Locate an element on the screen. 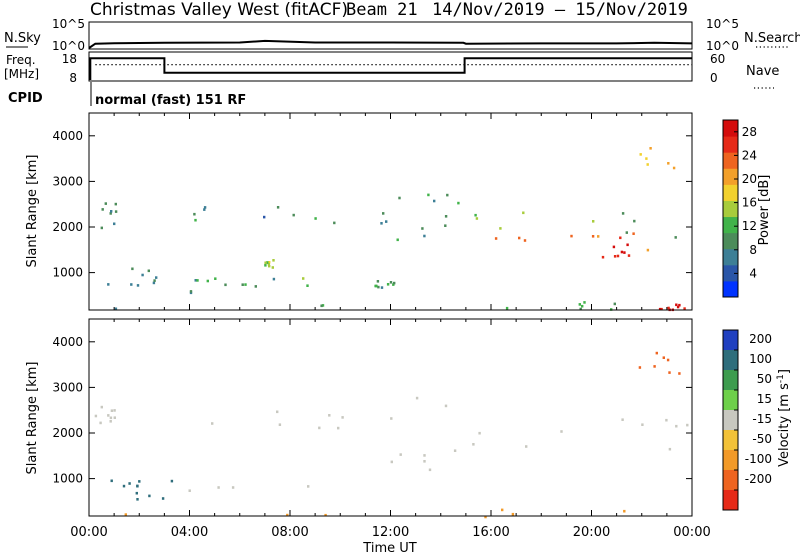  power-ylabel: Slant Range [km] is located at coordinates (32, 211).